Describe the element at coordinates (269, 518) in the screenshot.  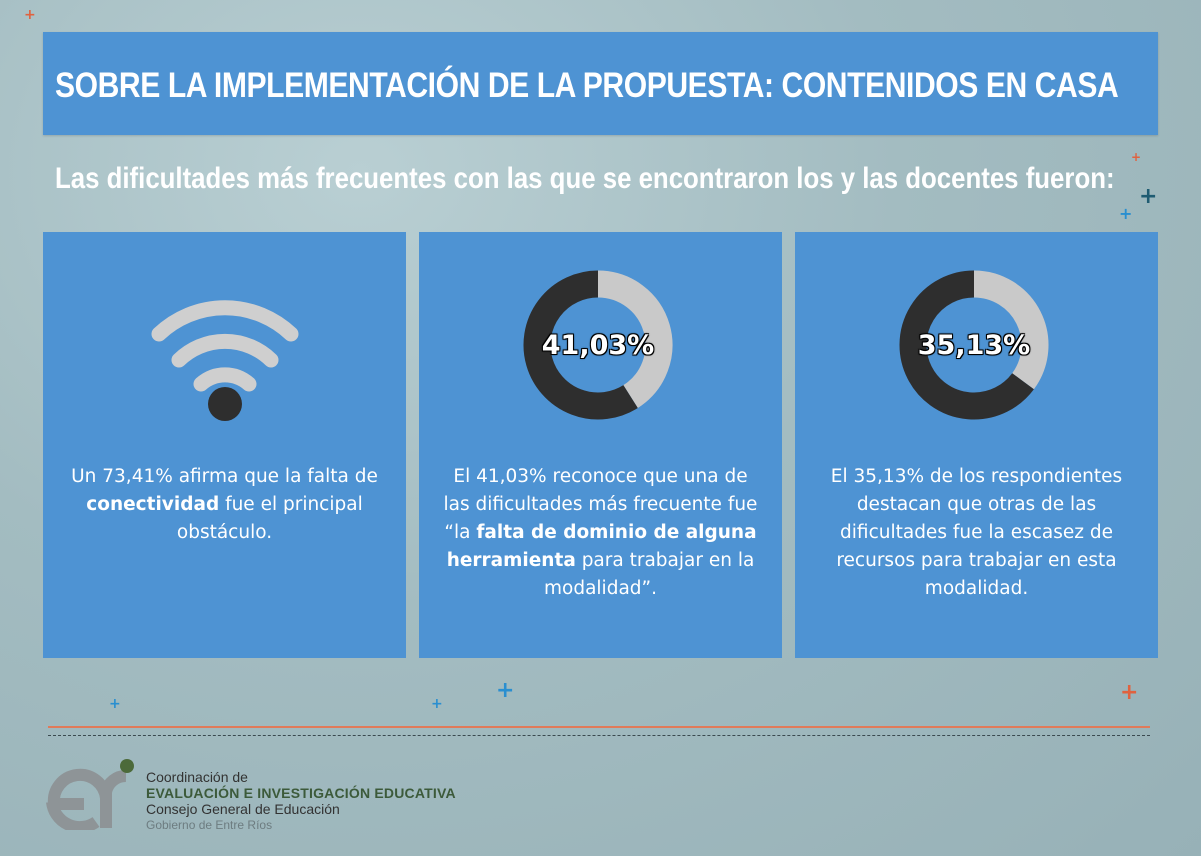
I see `card-text-post: fue el principal obstáculo.` at that location.